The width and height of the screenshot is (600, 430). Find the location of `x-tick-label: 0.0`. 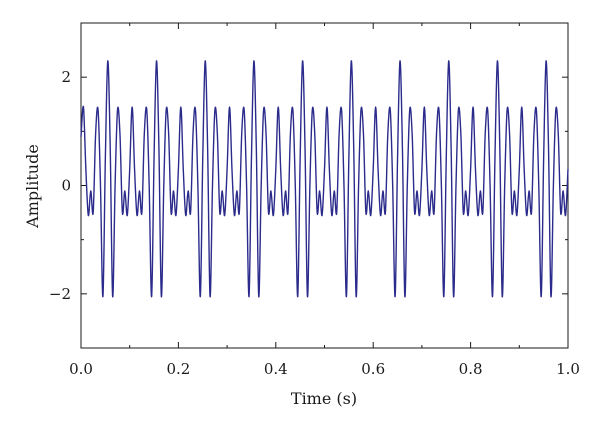

x-tick-label: 0.0 is located at coordinates (81, 369).